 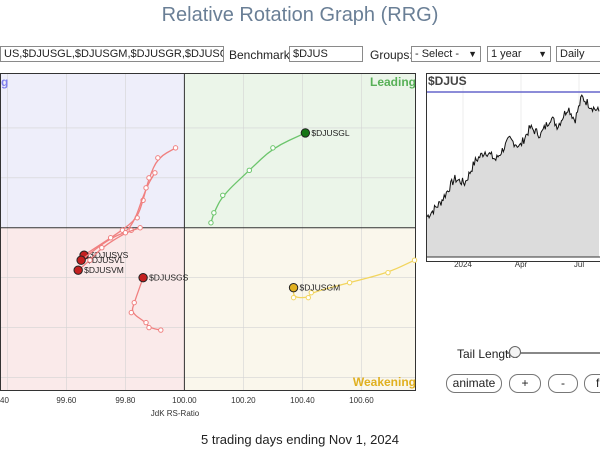 I want to click on frequency-select: Daily, so click(x=578, y=54).